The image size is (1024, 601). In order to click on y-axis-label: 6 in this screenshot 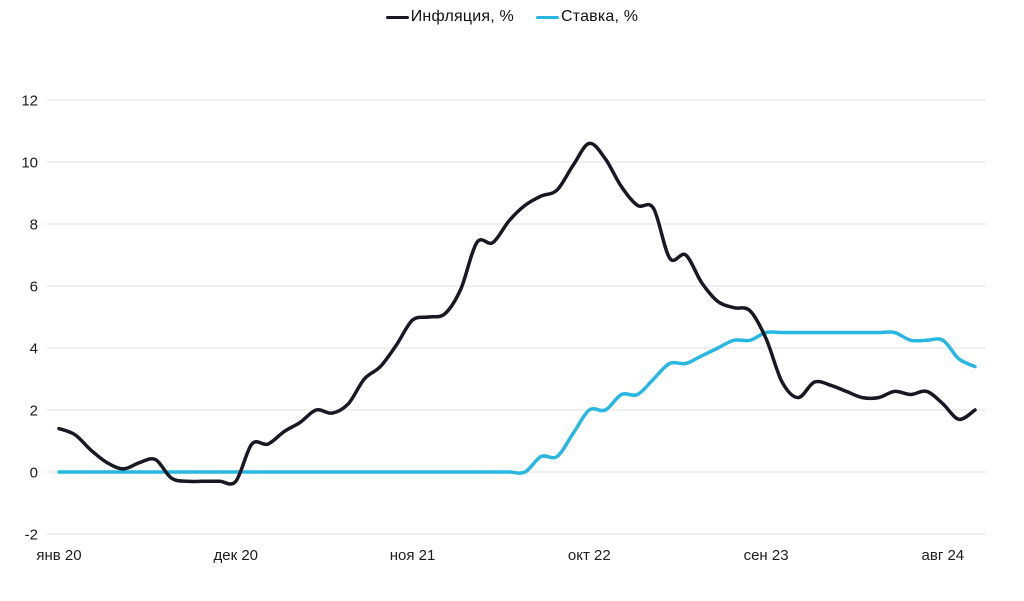, I will do `click(34, 287)`.